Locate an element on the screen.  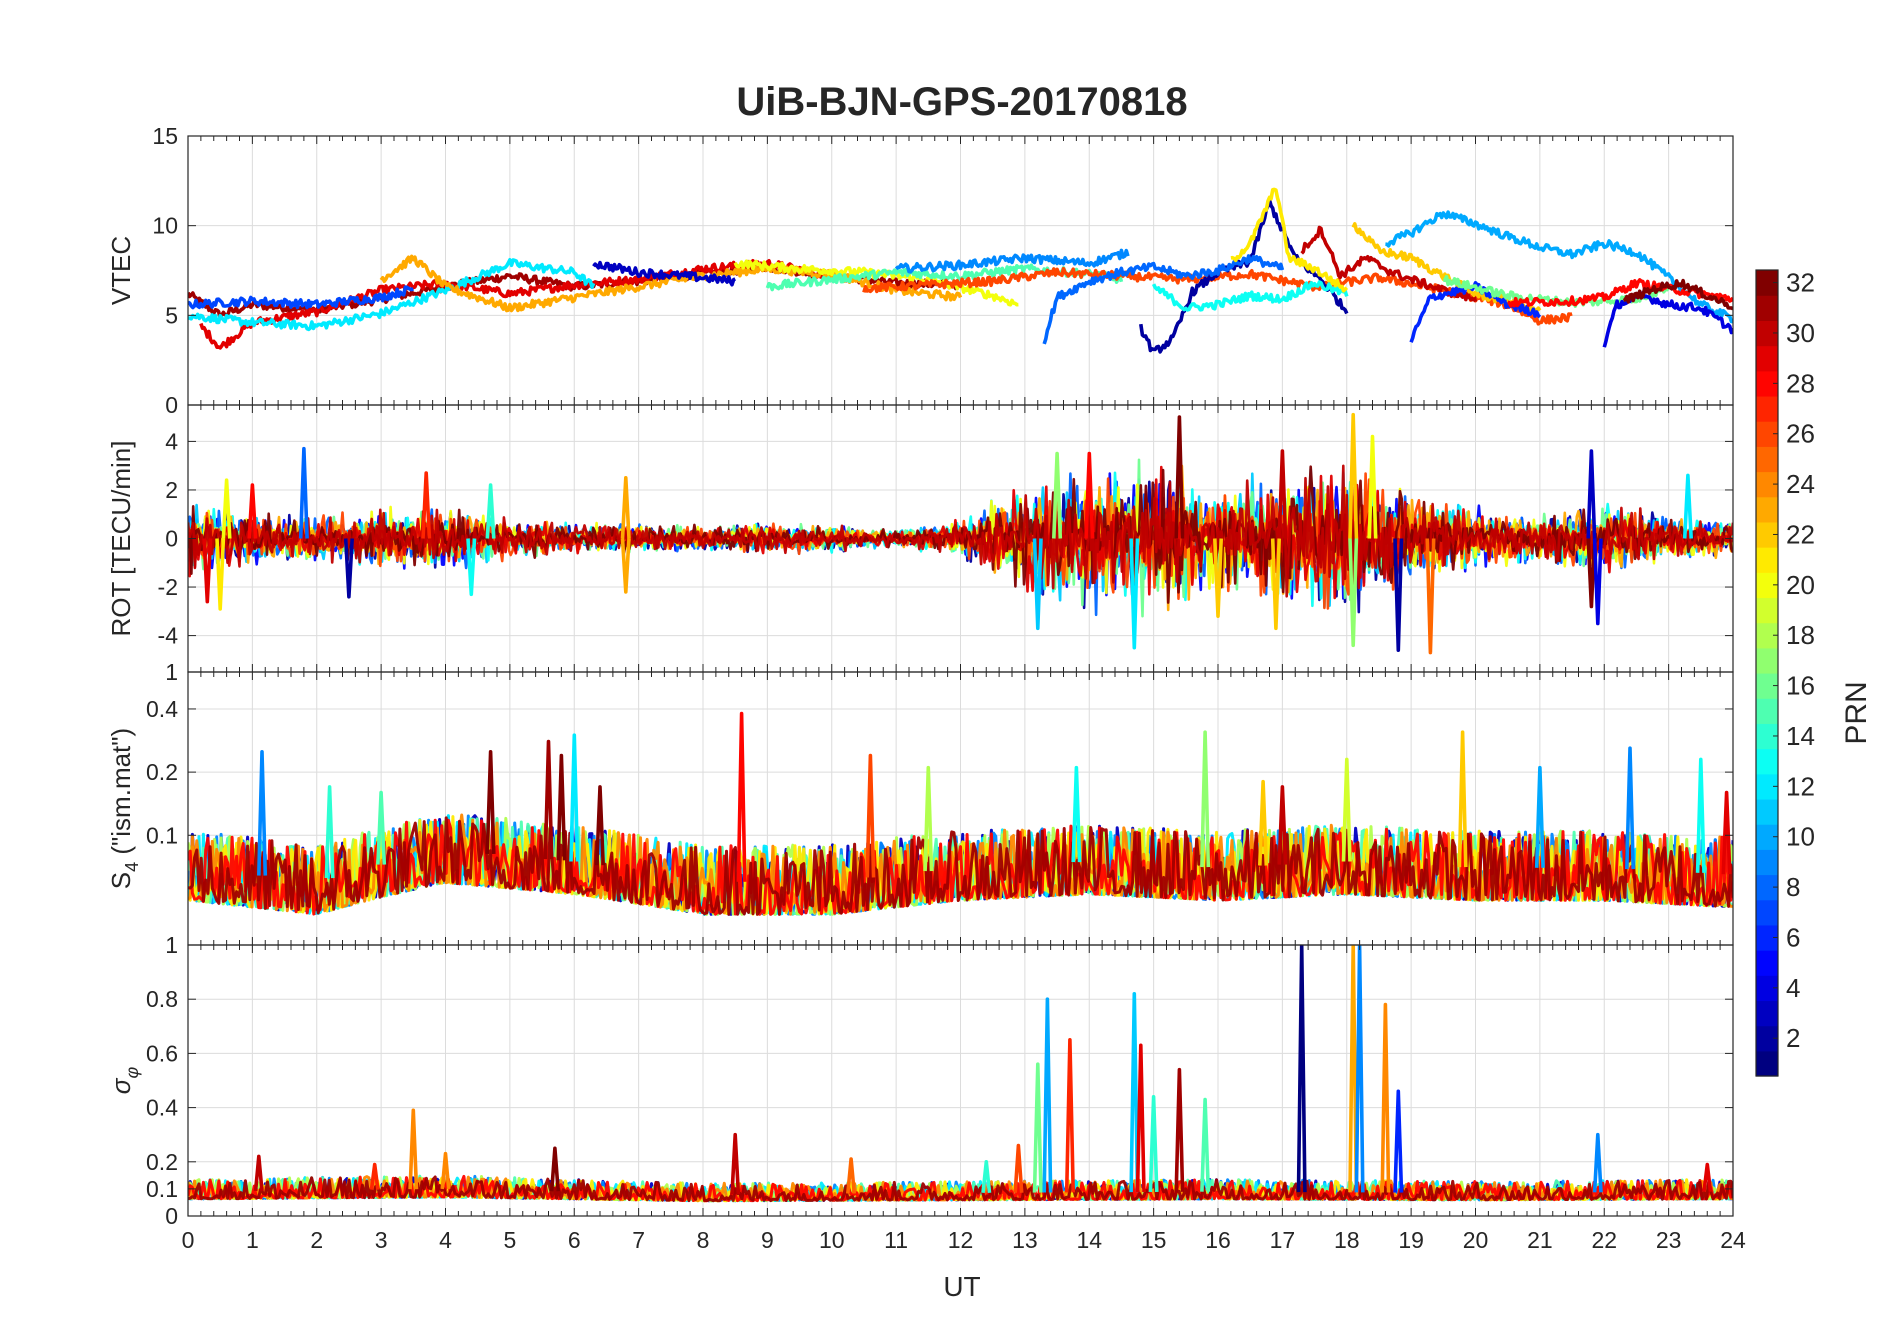
colorbar-tick-label: 18 is located at coordinates (1800, 635).